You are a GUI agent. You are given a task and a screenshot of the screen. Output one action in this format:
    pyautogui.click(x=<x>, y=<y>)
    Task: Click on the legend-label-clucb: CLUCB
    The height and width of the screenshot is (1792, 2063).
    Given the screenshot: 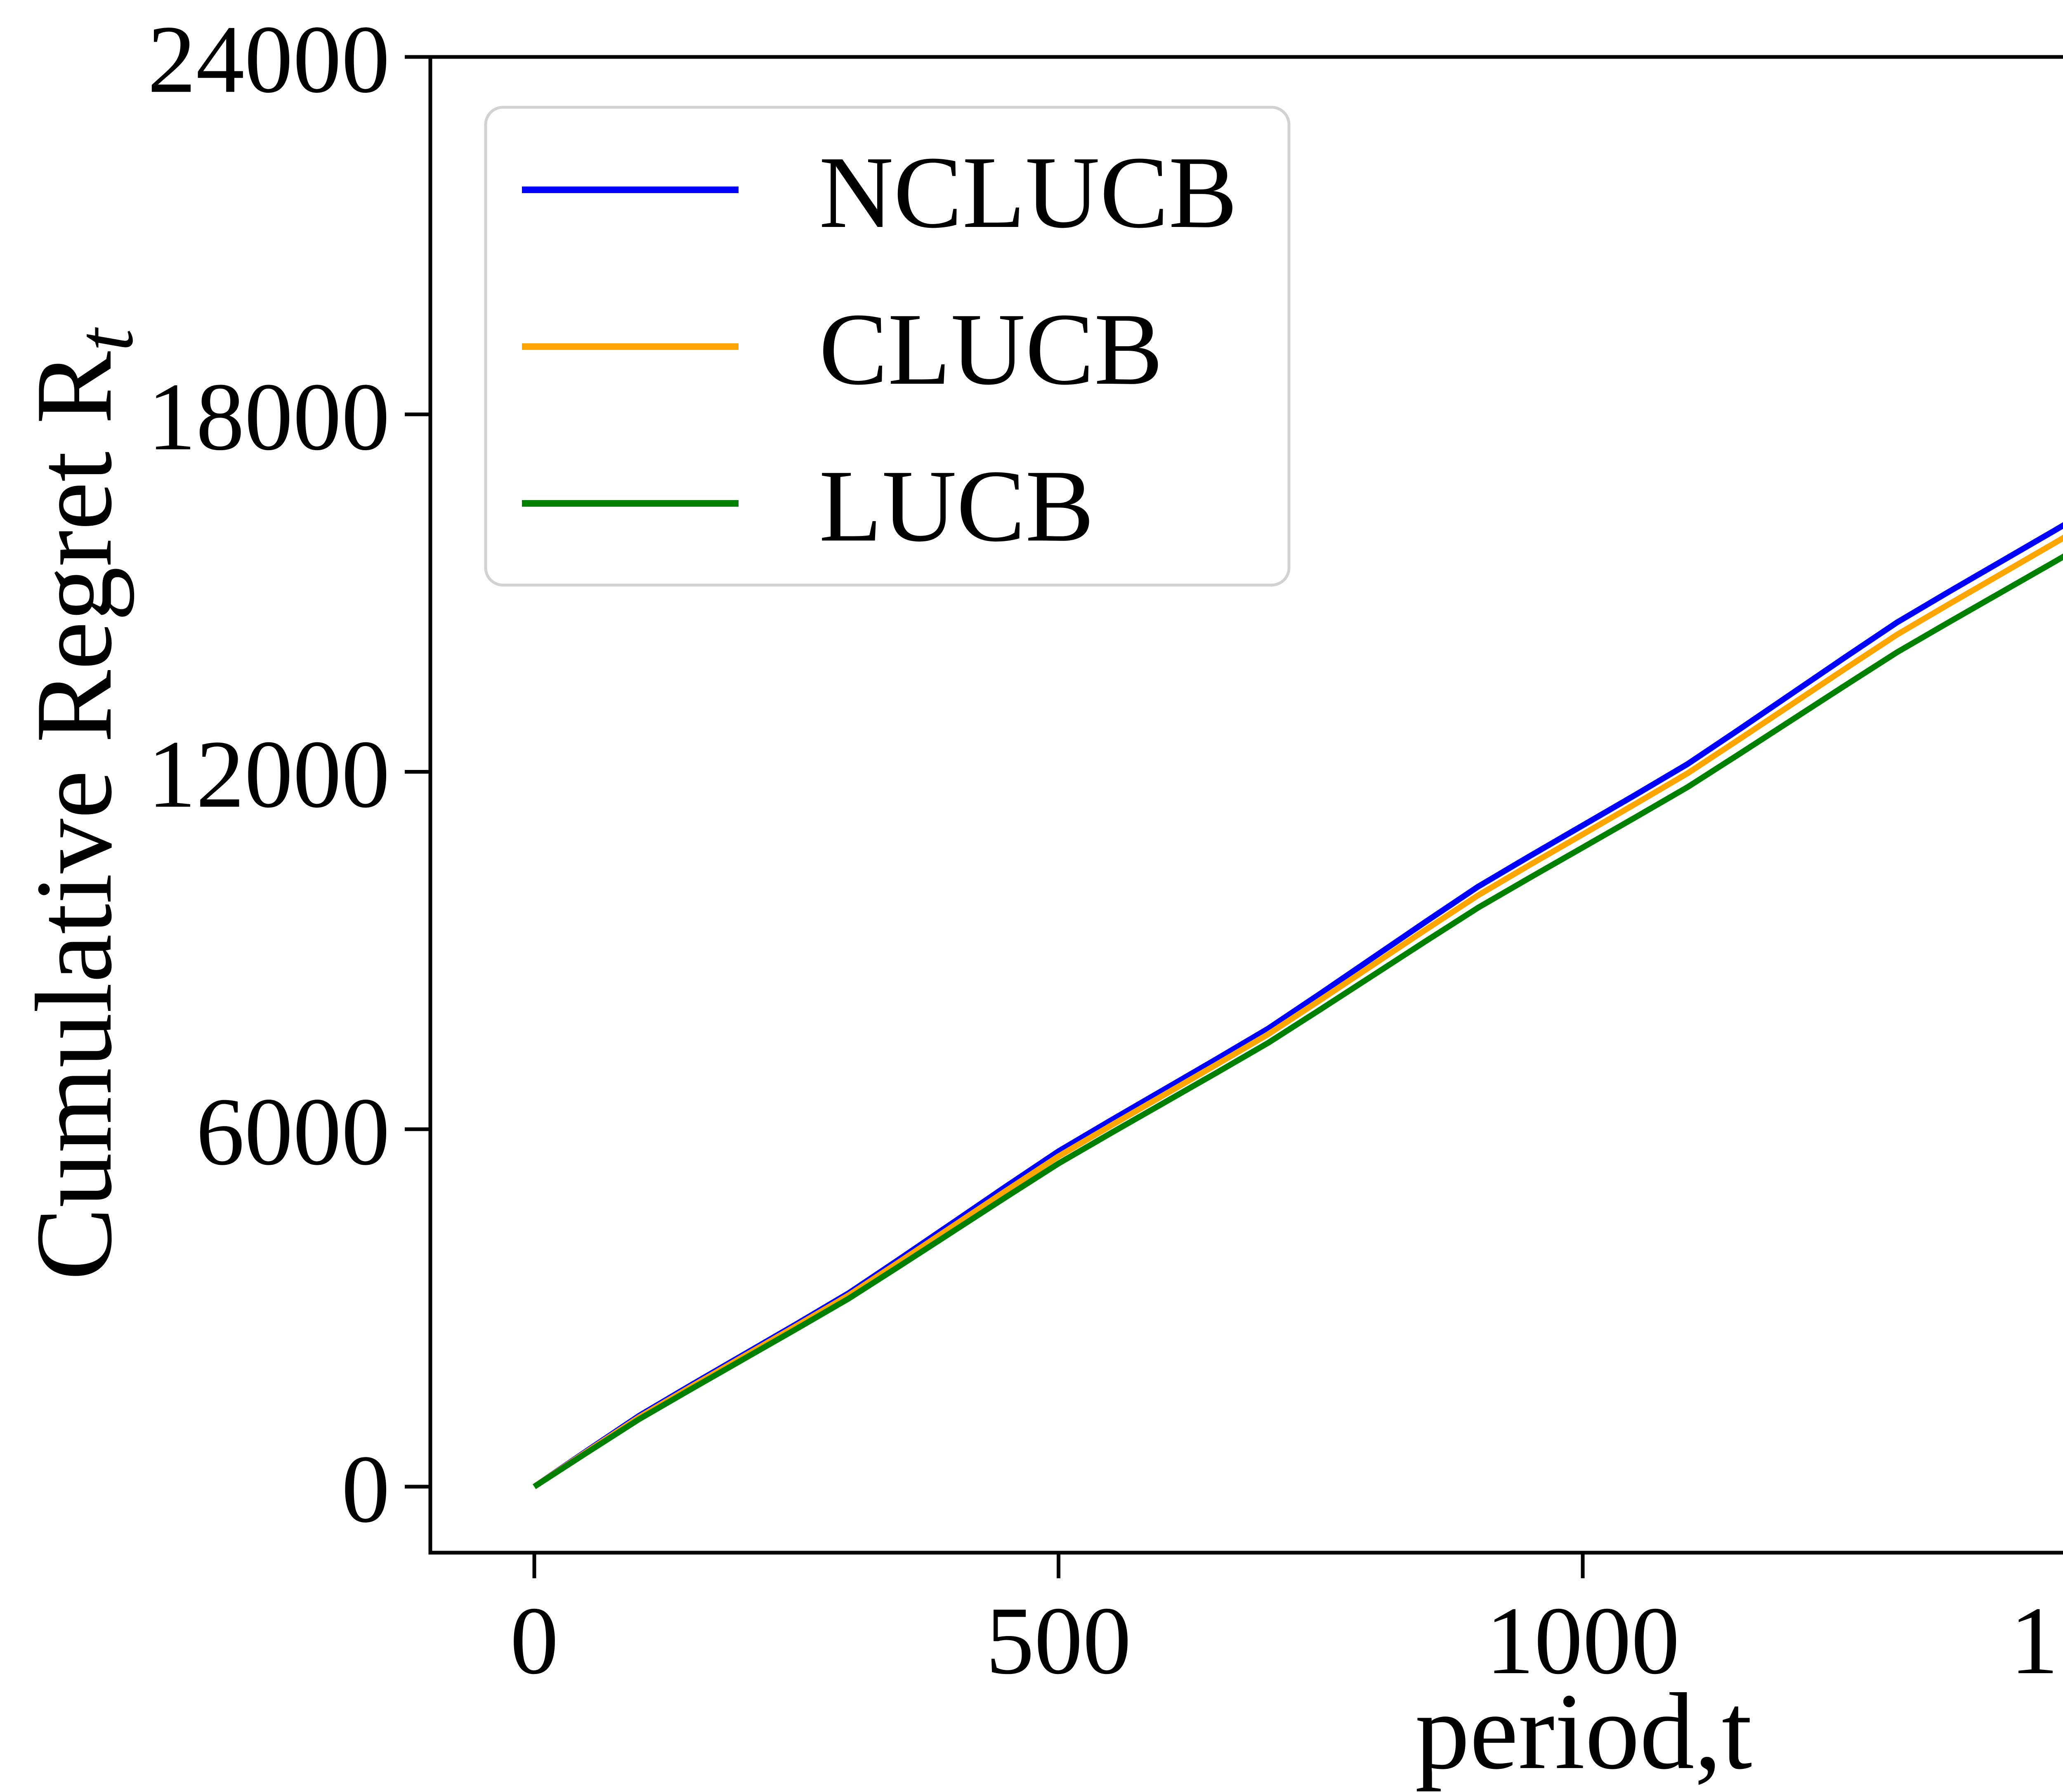 What is the action you would take?
    pyautogui.click(x=991, y=349)
    